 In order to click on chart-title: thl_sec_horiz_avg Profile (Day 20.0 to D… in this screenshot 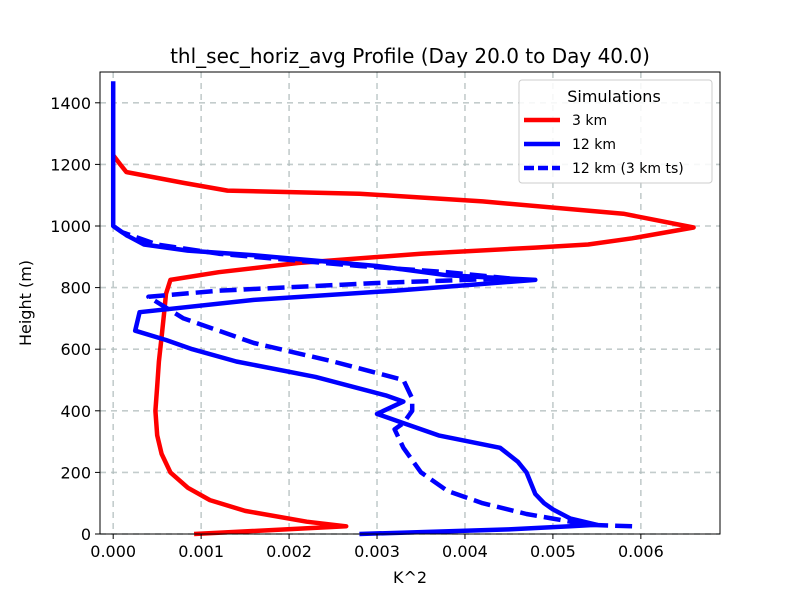, I will do `click(410, 56)`.